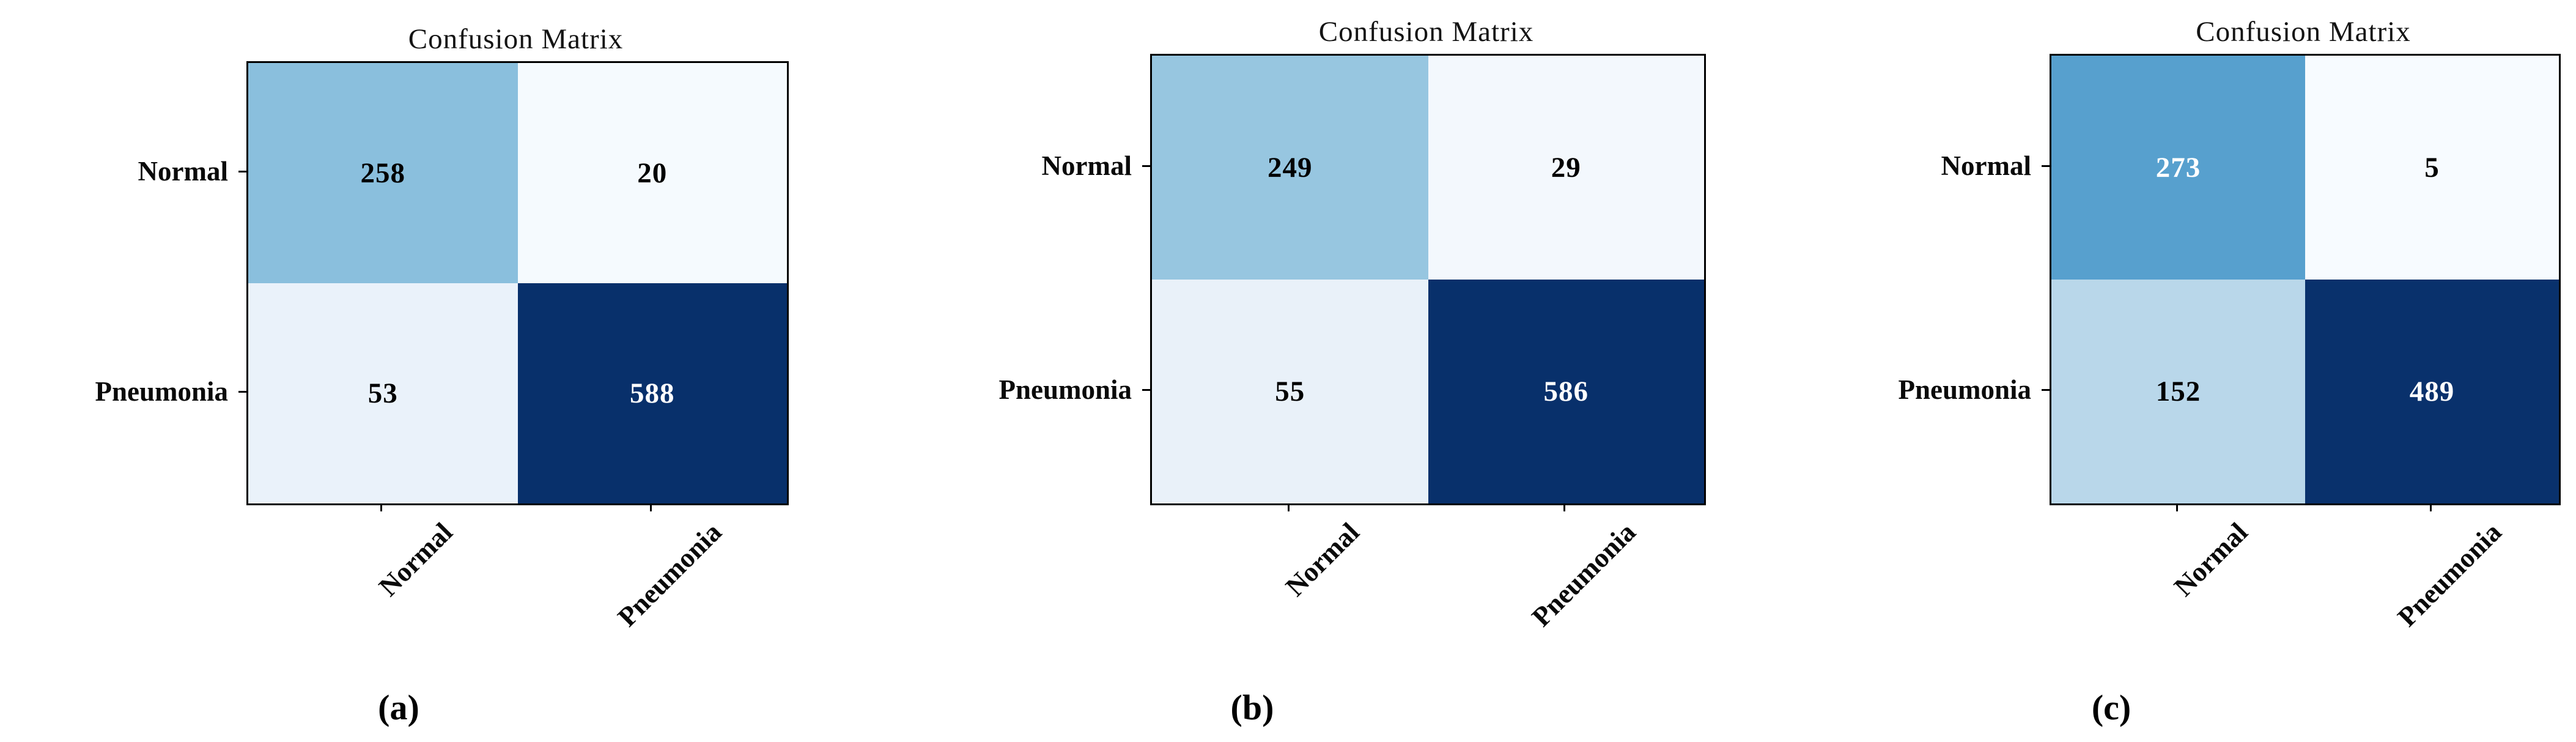  I want to click on subfigure-caption-c: (c), so click(2111, 707).